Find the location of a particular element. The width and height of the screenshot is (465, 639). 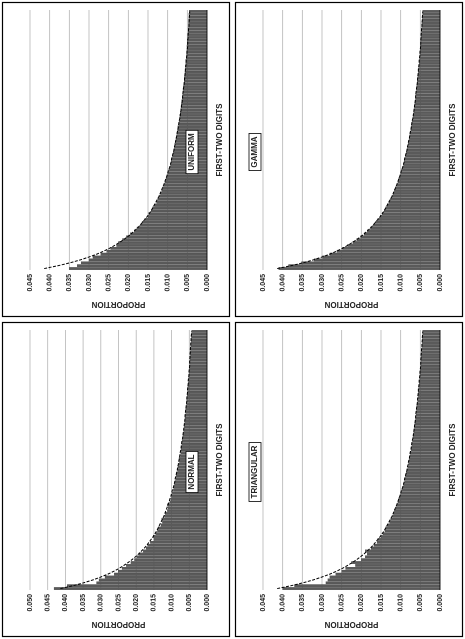

chart-title-box: GAMMA is located at coordinates (255, 152).